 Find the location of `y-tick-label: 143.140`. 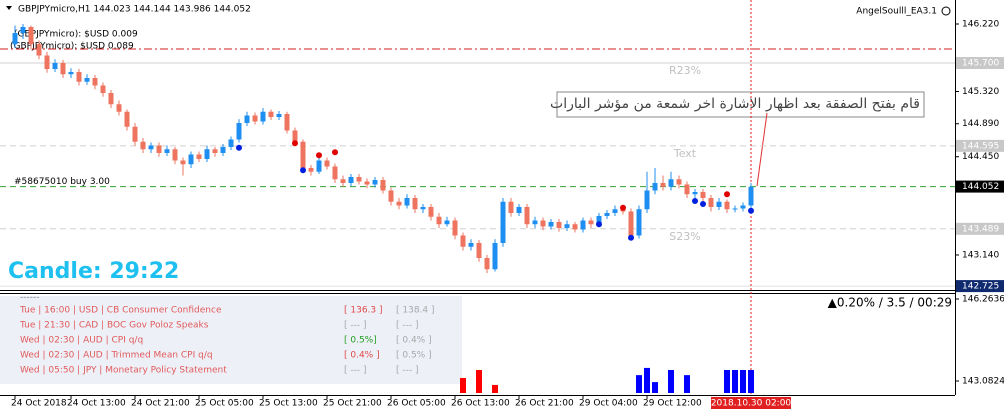

y-tick-label: 143.140 is located at coordinates (980, 255).